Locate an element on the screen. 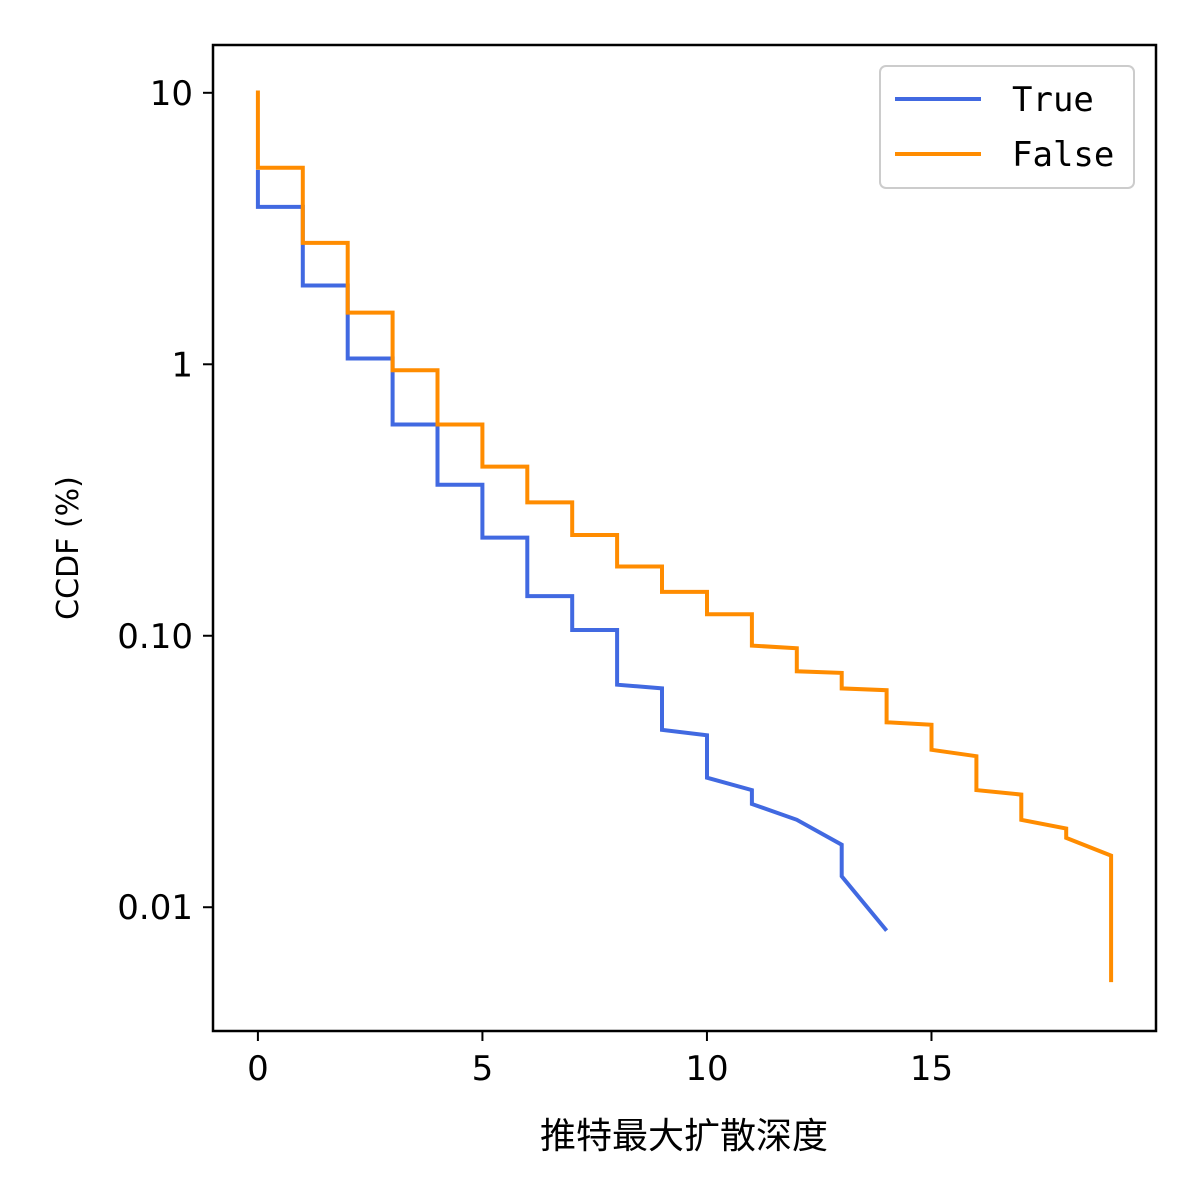  y-tick-label: 0.10 is located at coordinates (155, 637).